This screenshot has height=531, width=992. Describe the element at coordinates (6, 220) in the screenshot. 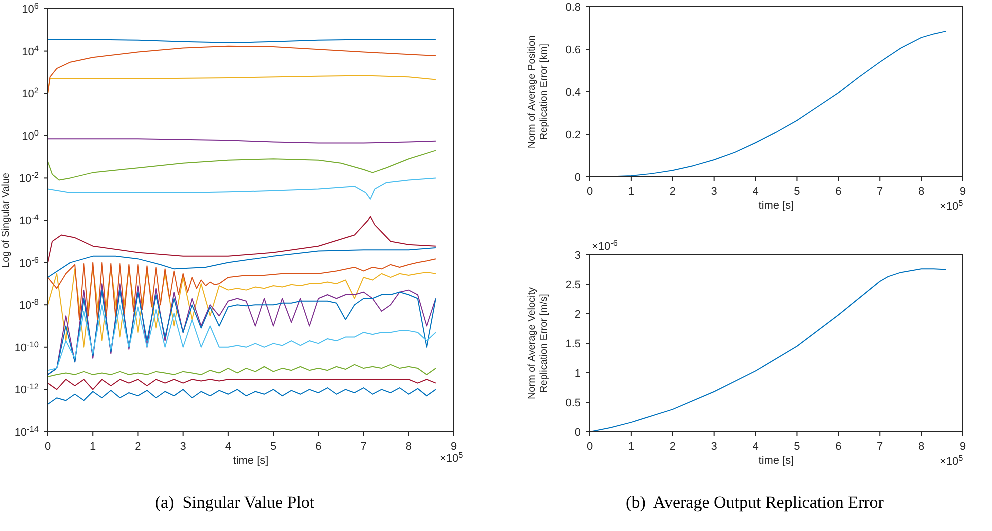

I see `y-axis-title: Log of Singular Value` at that location.